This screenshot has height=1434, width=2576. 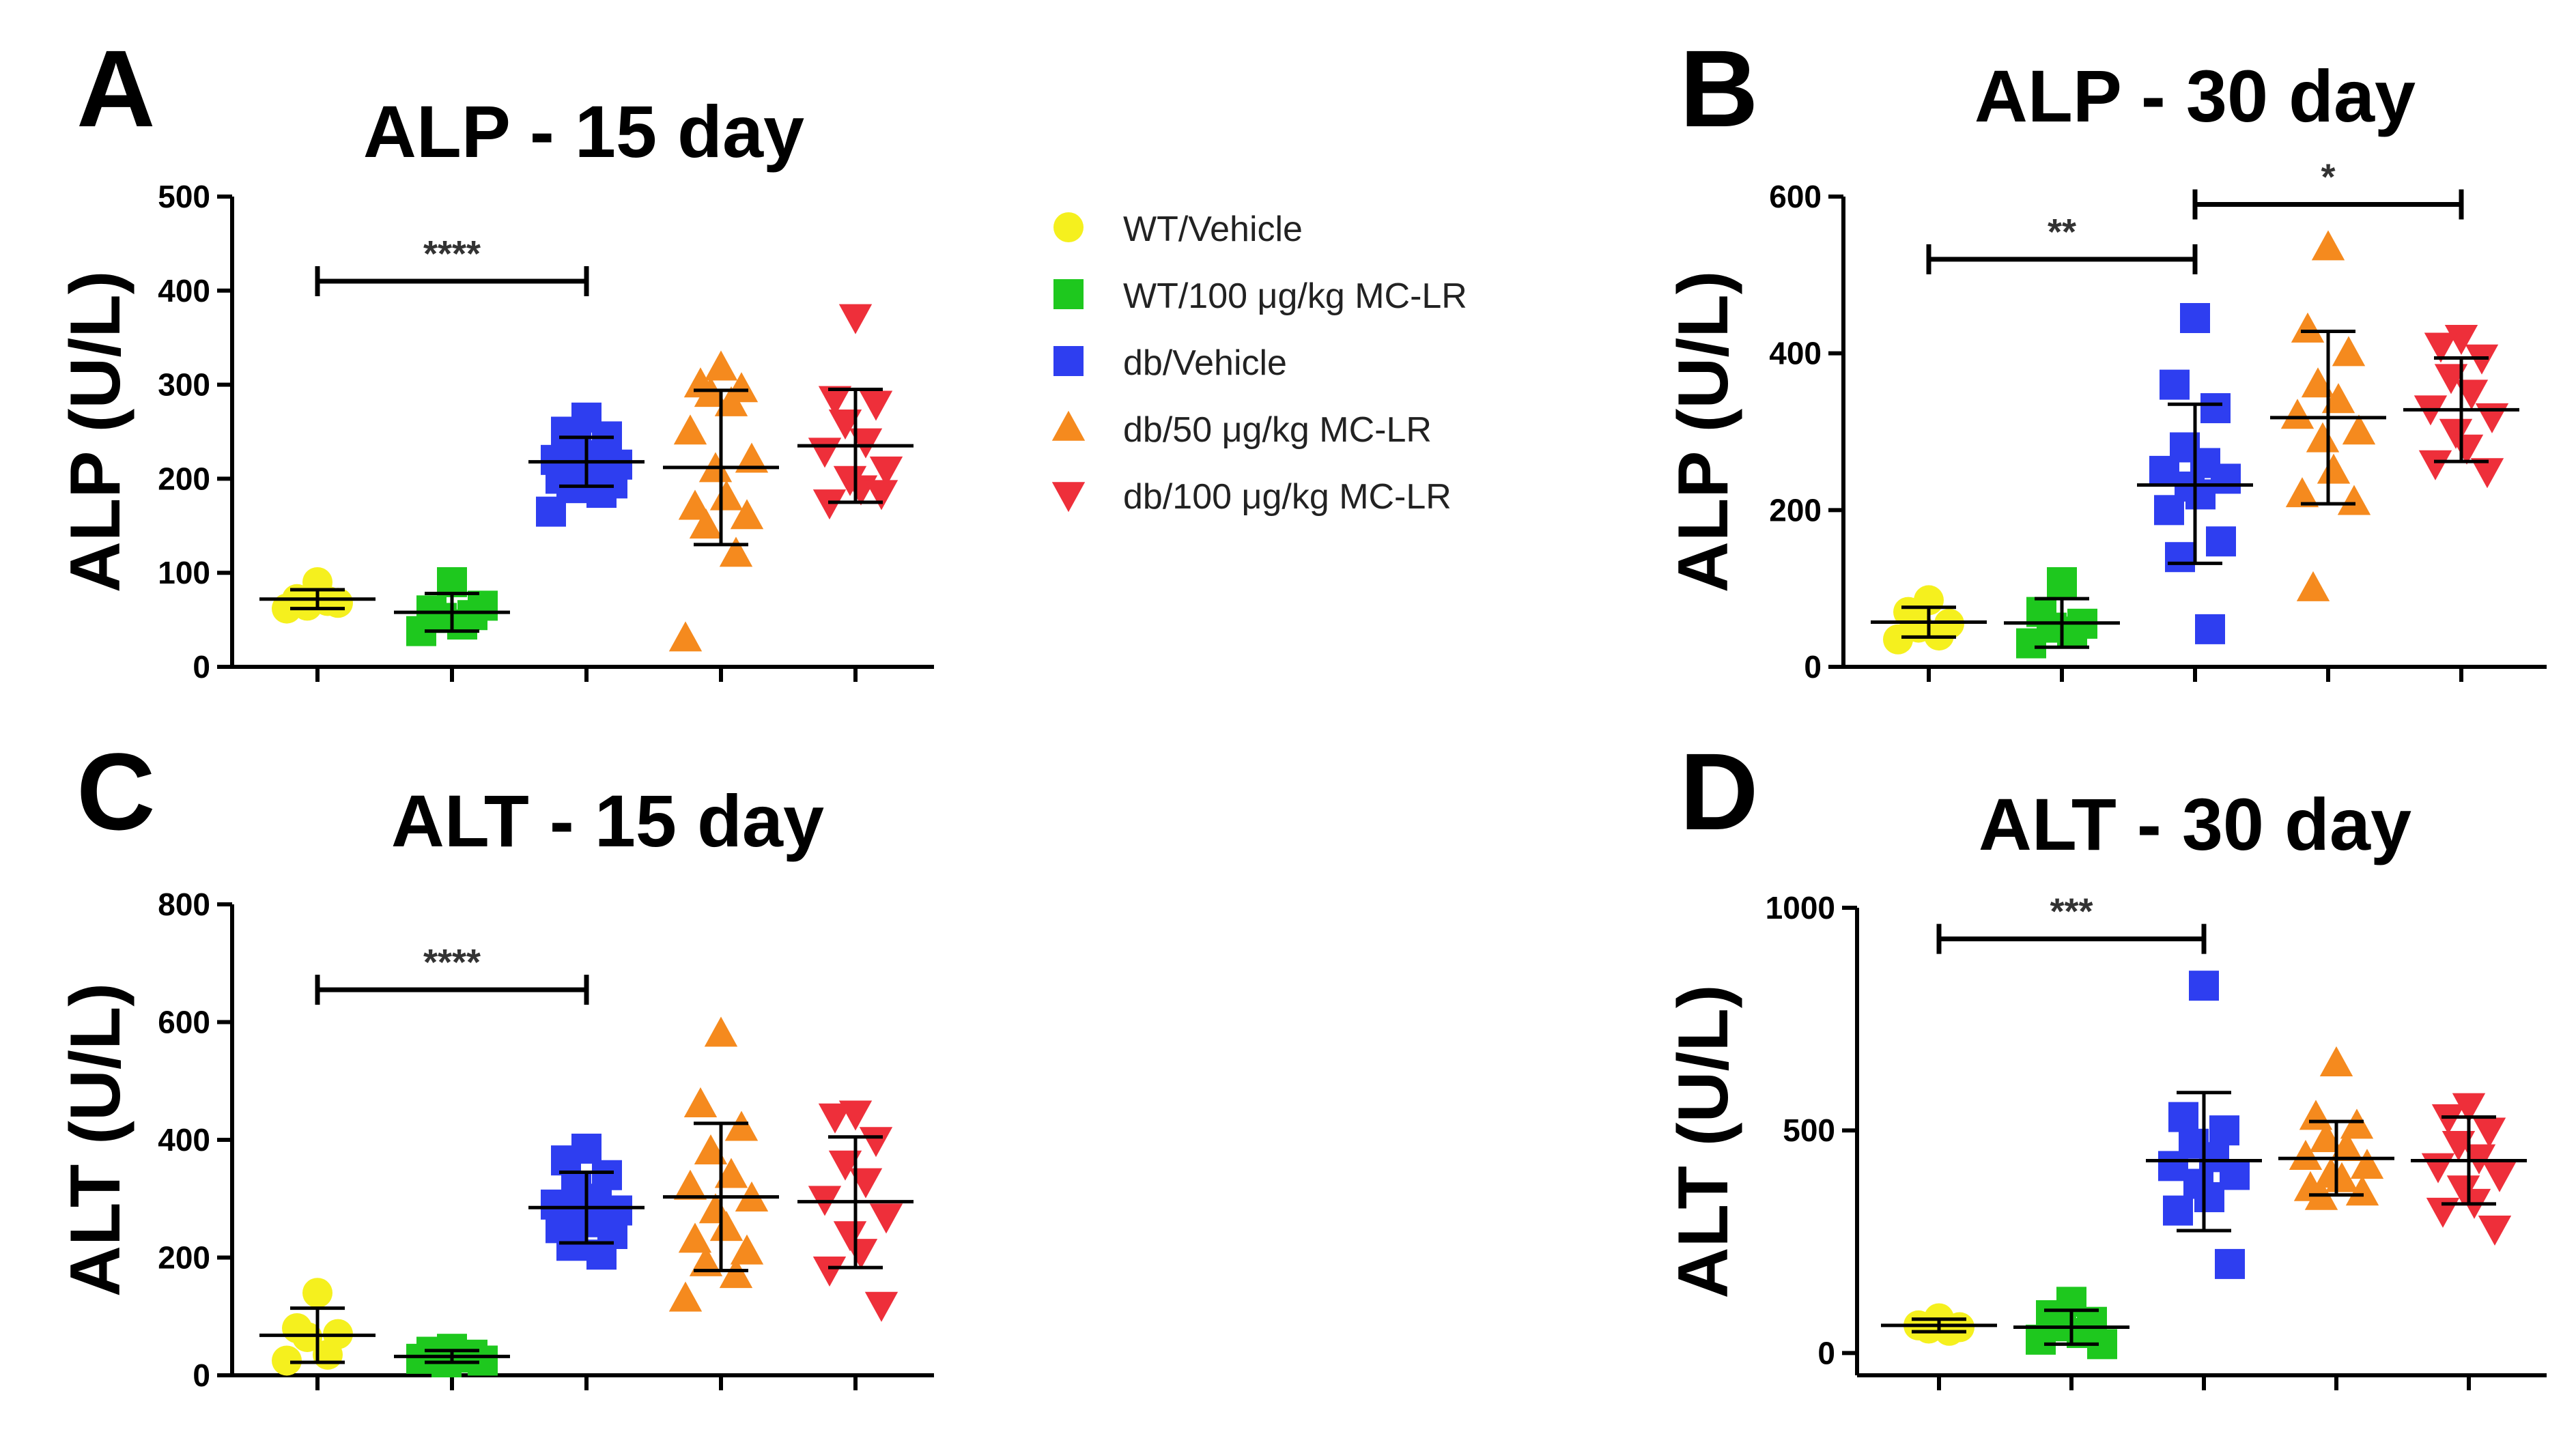 I want to click on significance-bracket: ****, so click(x=452, y=974).